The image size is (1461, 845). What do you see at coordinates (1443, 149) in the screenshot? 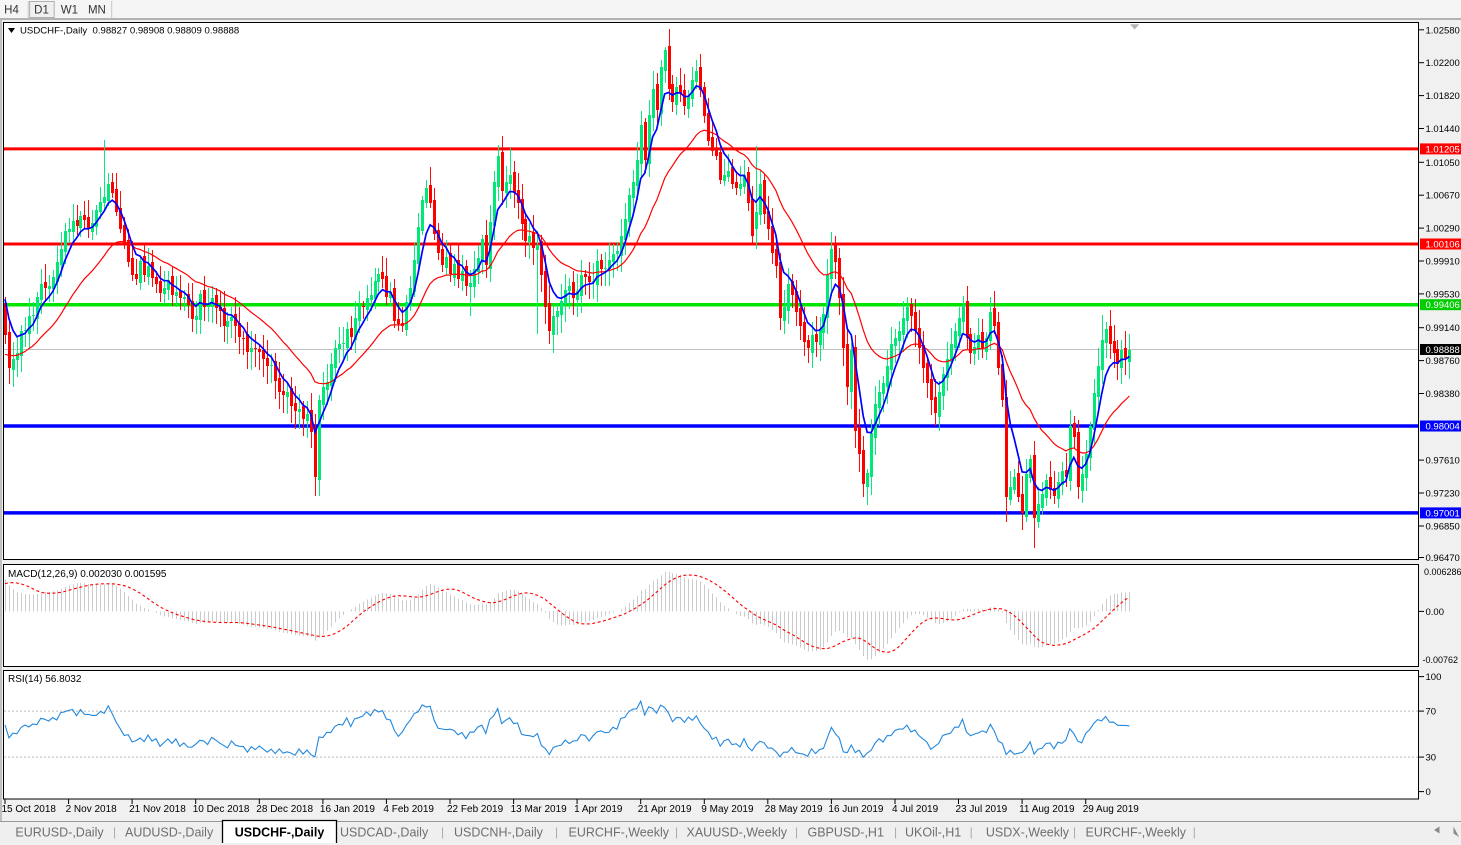
I see `svg-text: 1.01205` at bounding box center [1443, 149].